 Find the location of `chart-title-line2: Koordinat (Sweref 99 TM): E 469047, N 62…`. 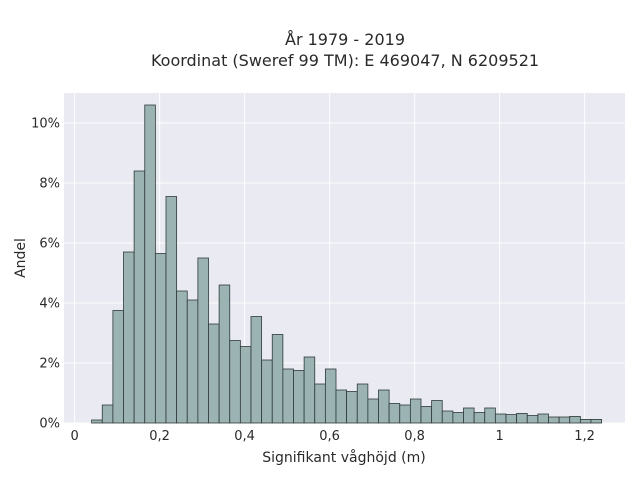

chart-title-line2: Koordinat (Sweref 99 TM): E 469047, N 62… is located at coordinates (345, 60).